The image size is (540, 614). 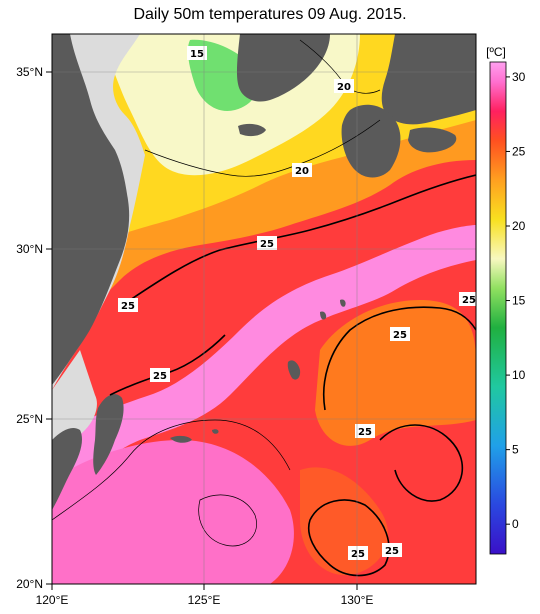 What do you see at coordinates (519, 301) in the screenshot?
I see `colorbar-tick-label: 15` at bounding box center [519, 301].